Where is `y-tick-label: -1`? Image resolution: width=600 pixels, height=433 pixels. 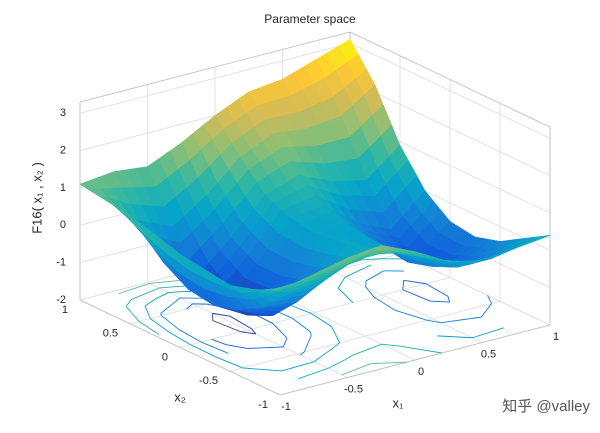
y-tick-label: -1 is located at coordinates (263, 405).